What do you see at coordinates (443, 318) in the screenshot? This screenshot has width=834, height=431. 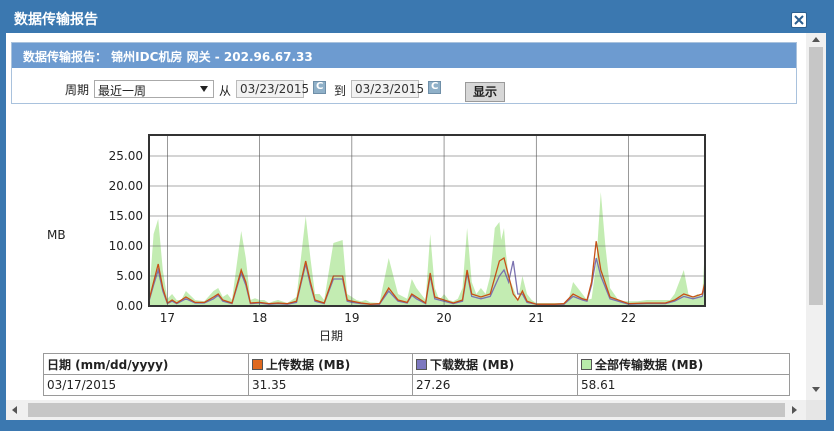 I see `x-tick-label: 20` at bounding box center [443, 318].